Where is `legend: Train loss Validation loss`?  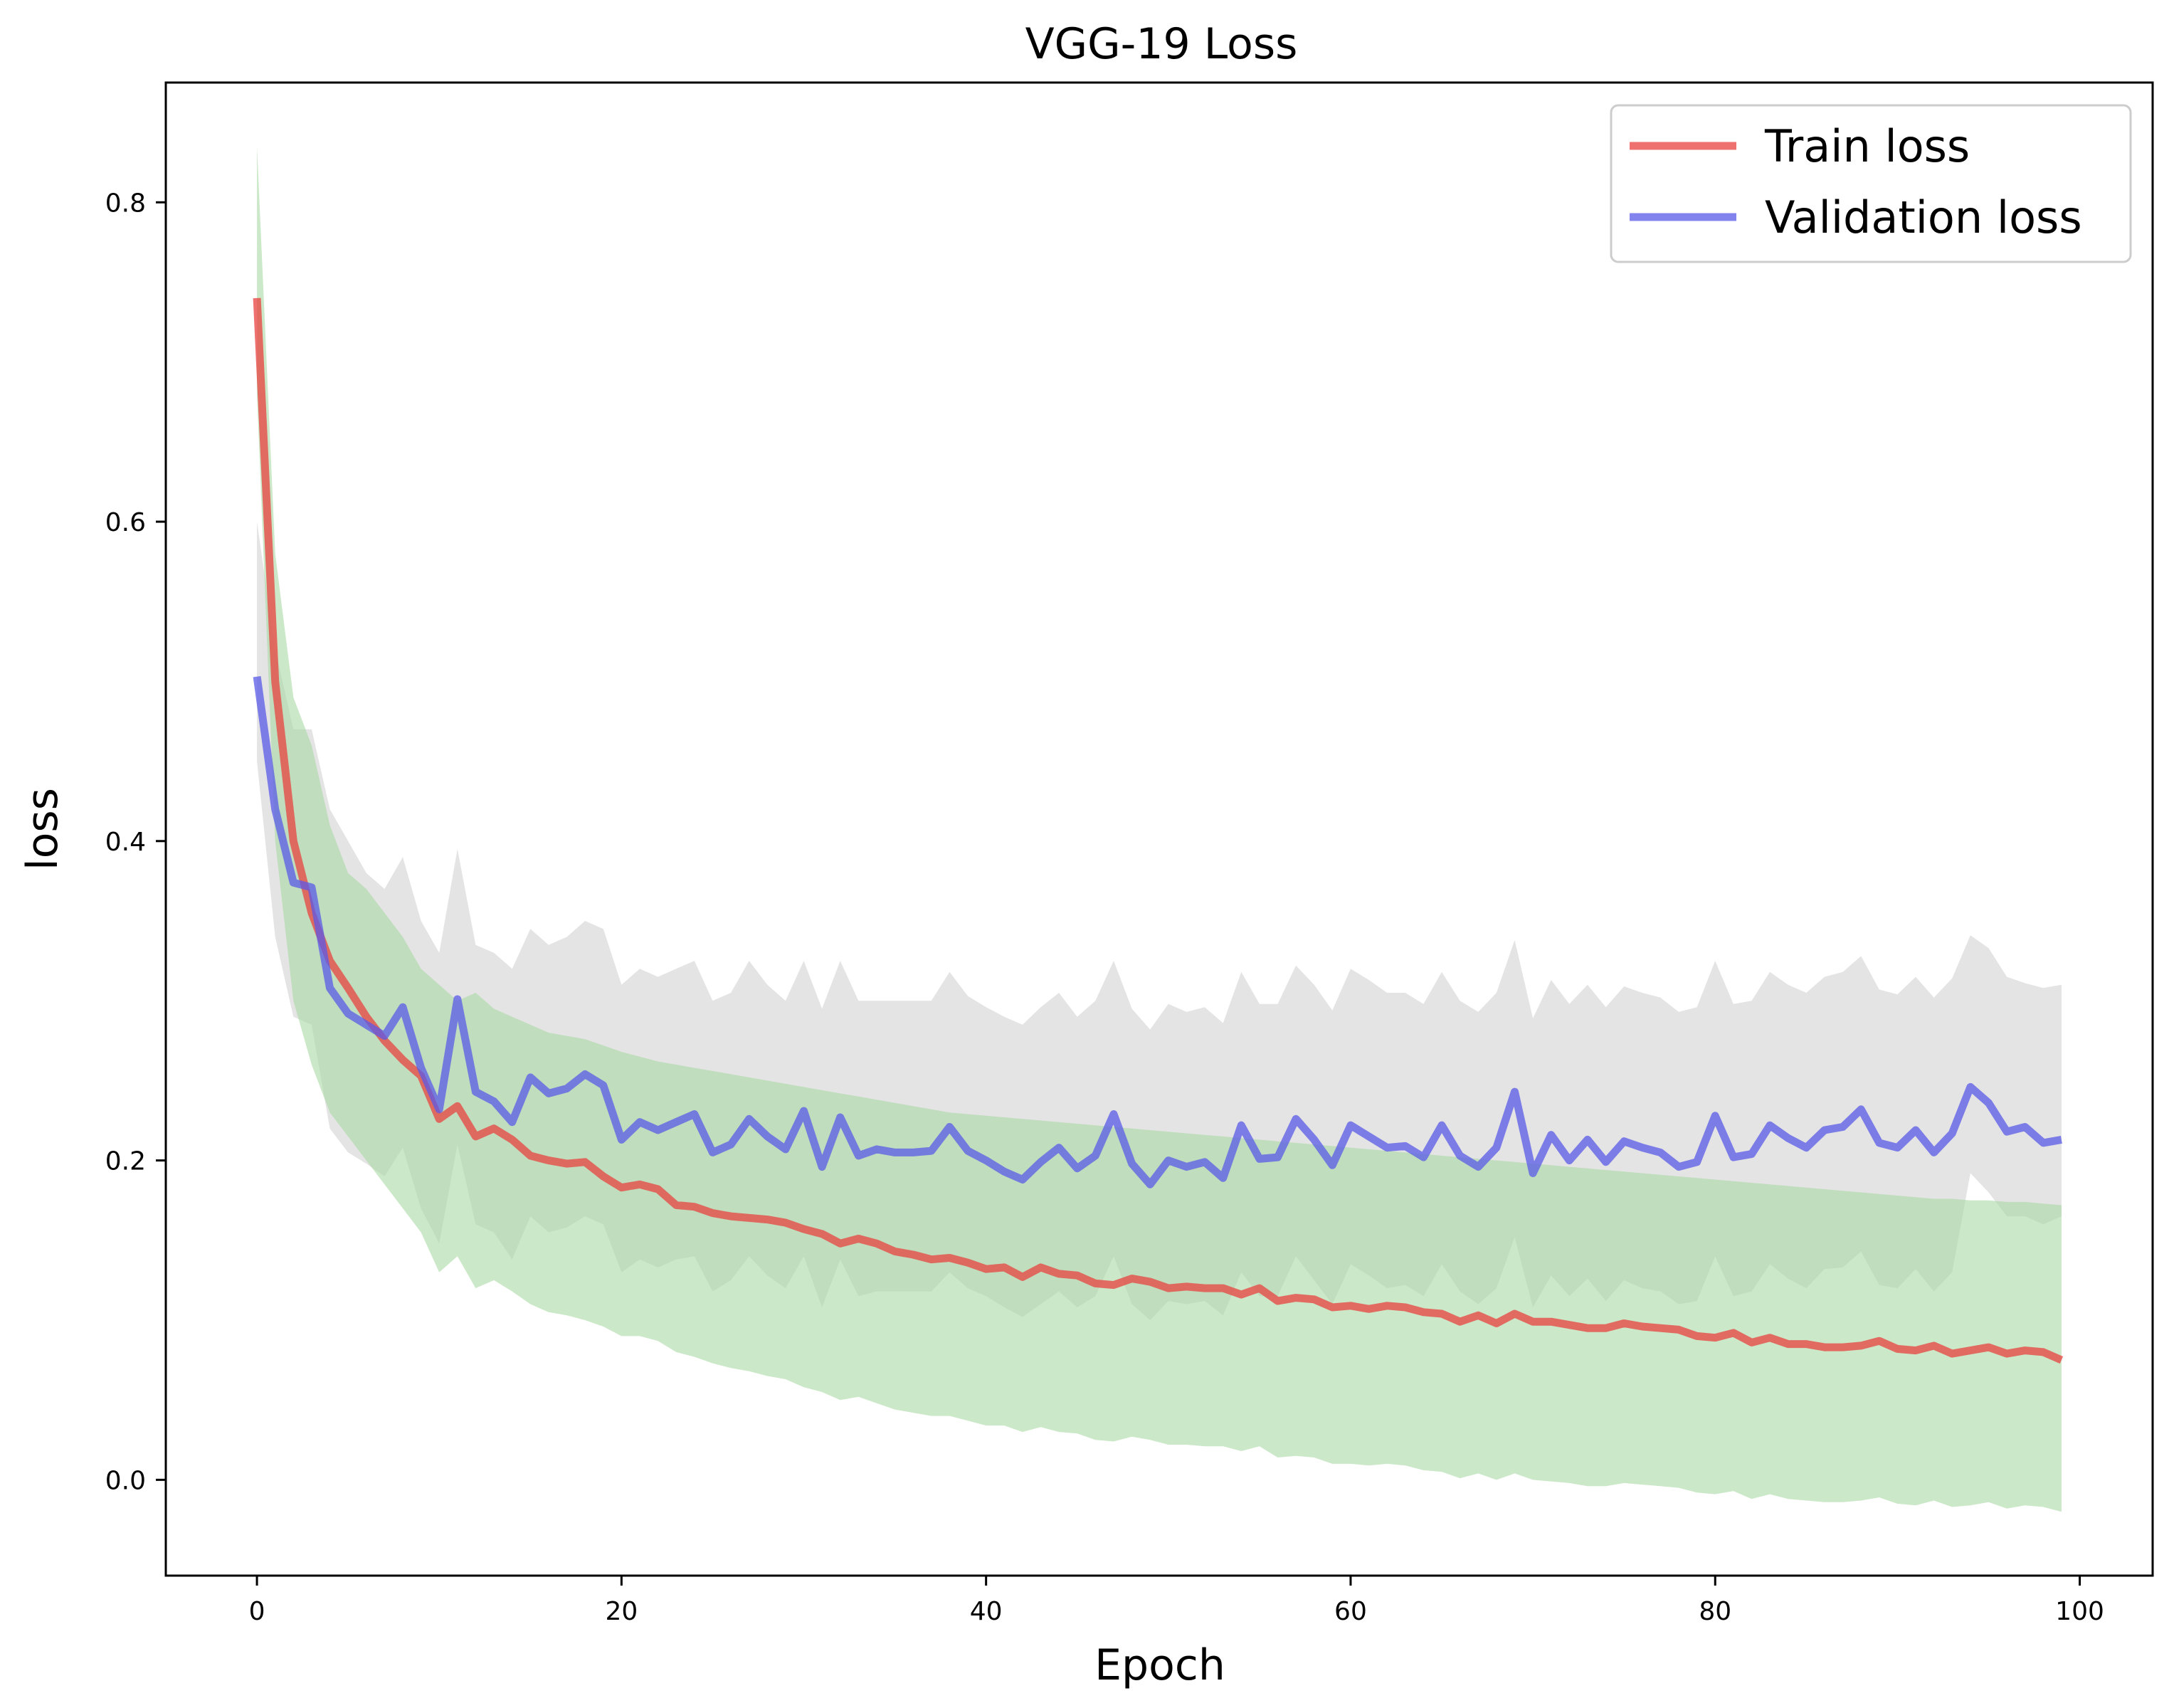 legend: Train loss Validation loss is located at coordinates (1871, 183).